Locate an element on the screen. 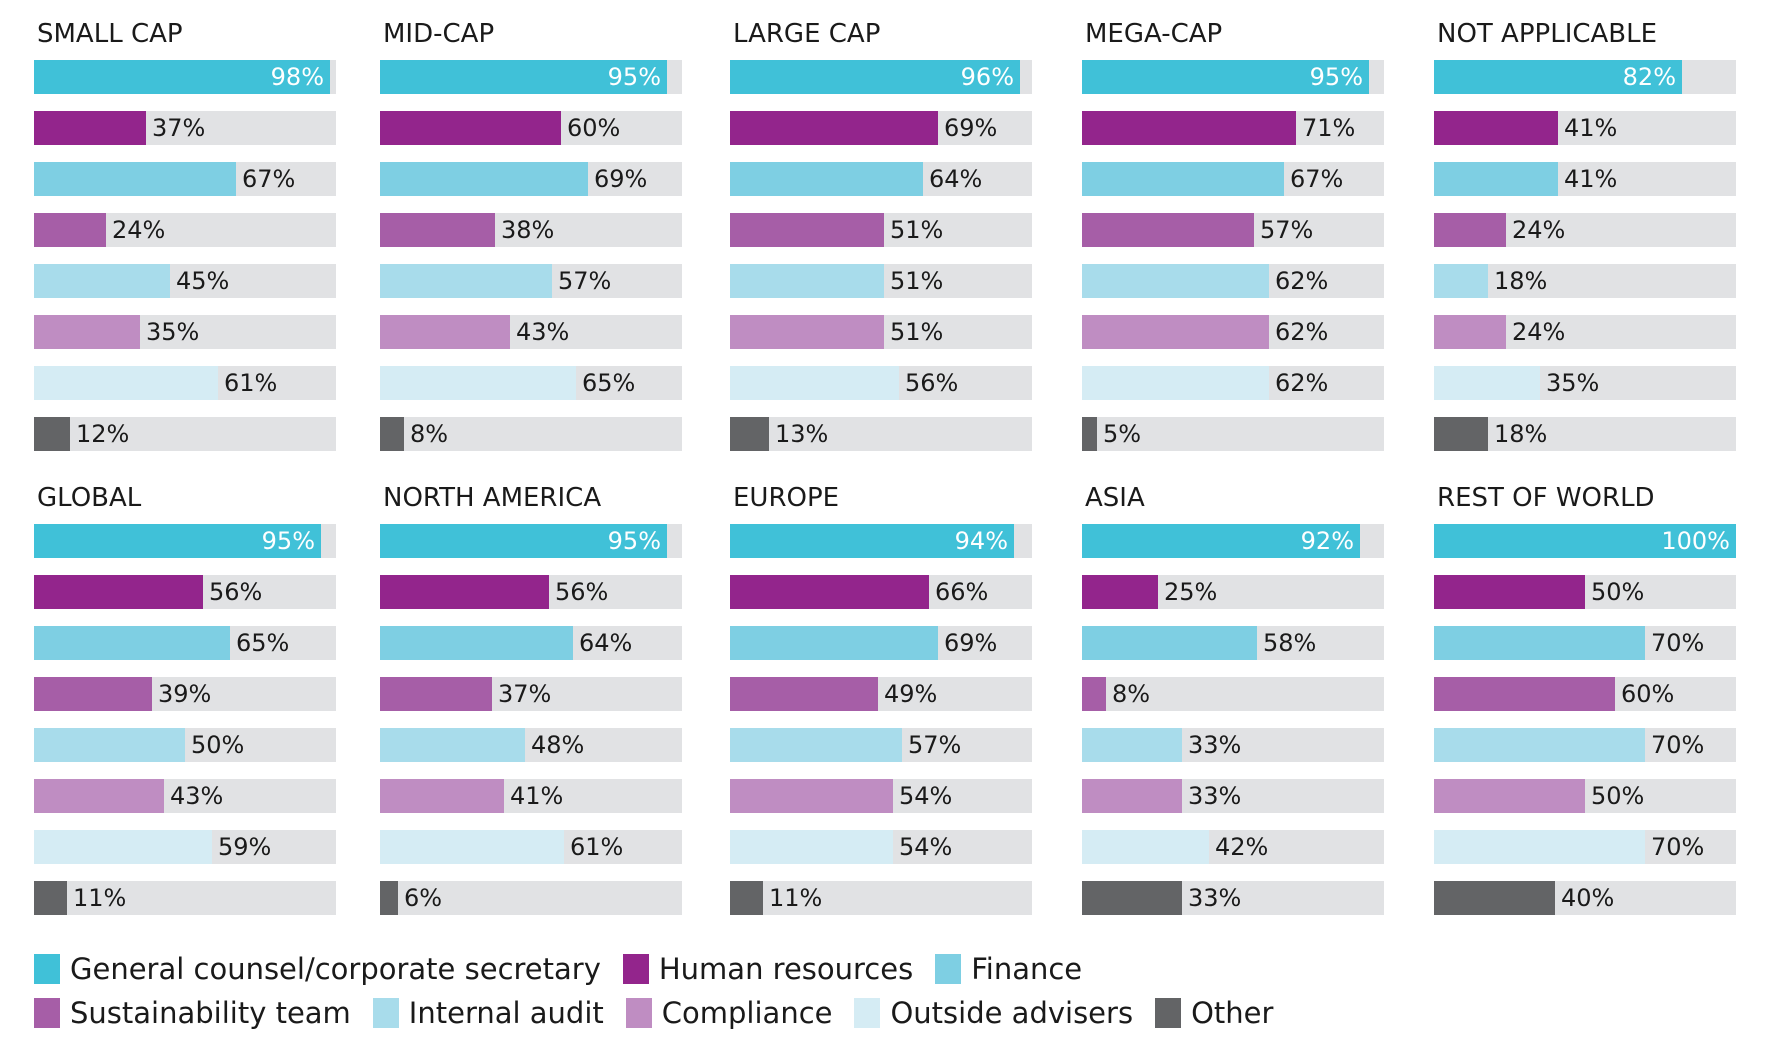 This screenshot has width=1769, height=1054. bar-row: 24% is located at coordinates (1585, 332).